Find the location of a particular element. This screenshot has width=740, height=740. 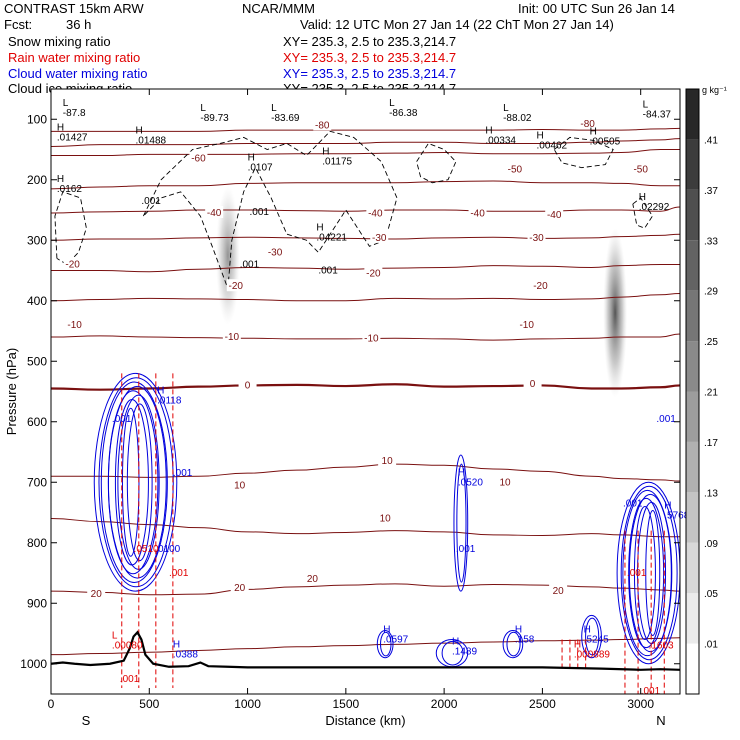

cloud-water-value-11: .158 is located at coordinates (525, 640).